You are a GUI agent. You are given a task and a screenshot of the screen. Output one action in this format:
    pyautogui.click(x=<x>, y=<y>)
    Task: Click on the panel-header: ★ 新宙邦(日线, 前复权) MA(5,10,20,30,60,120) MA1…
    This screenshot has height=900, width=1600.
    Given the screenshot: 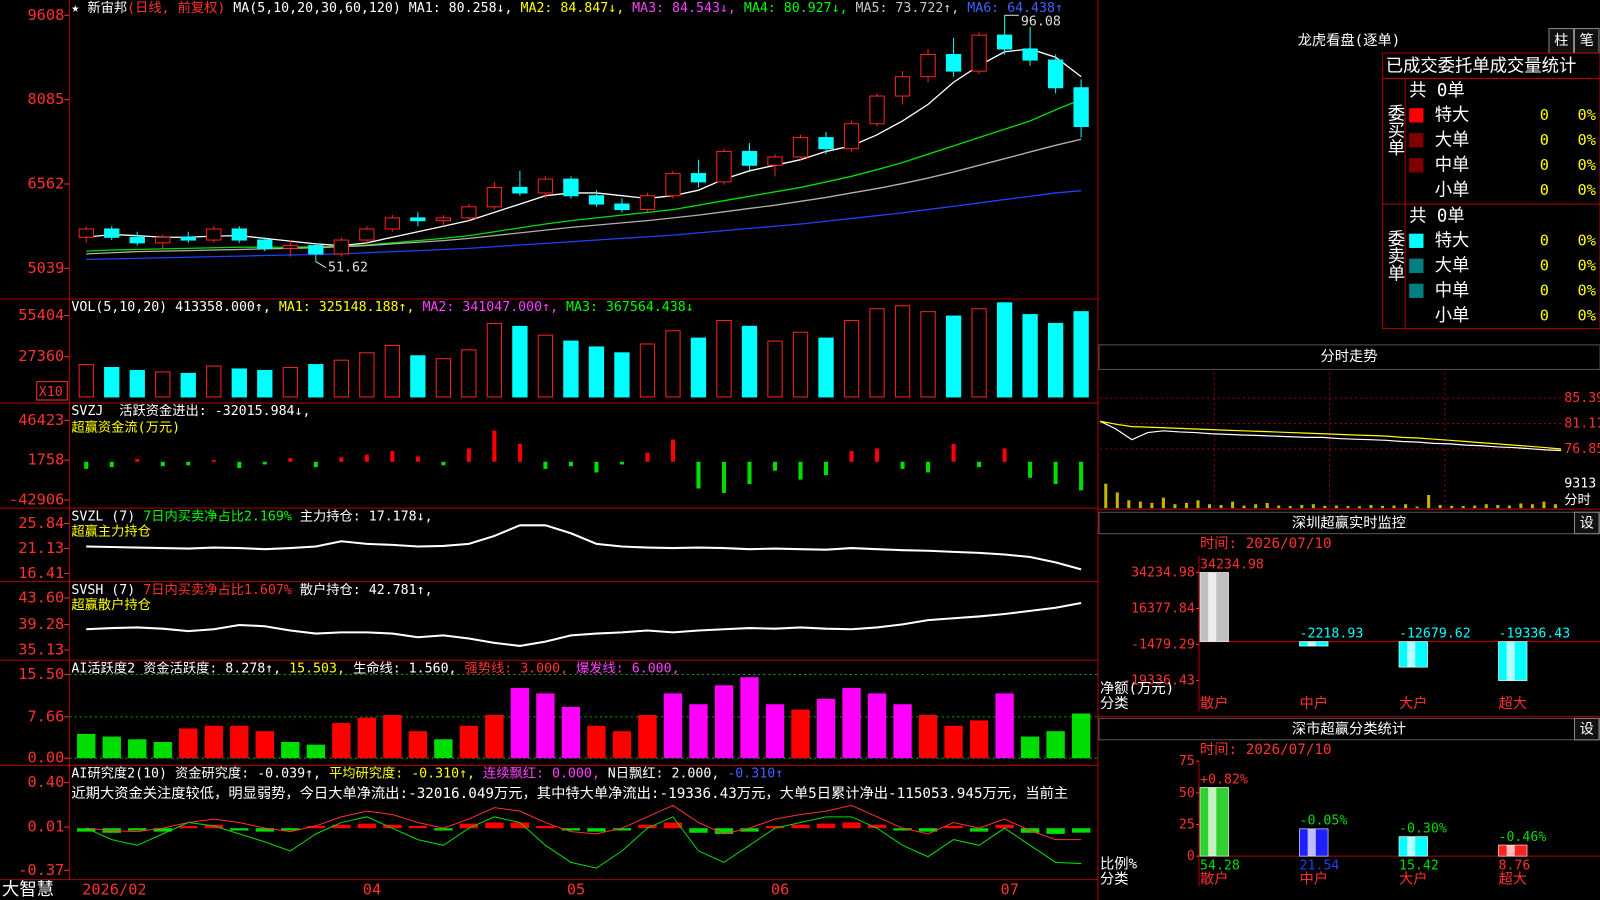 What is the action you would take?
    pyautogui.click(x=567, y=8)
    